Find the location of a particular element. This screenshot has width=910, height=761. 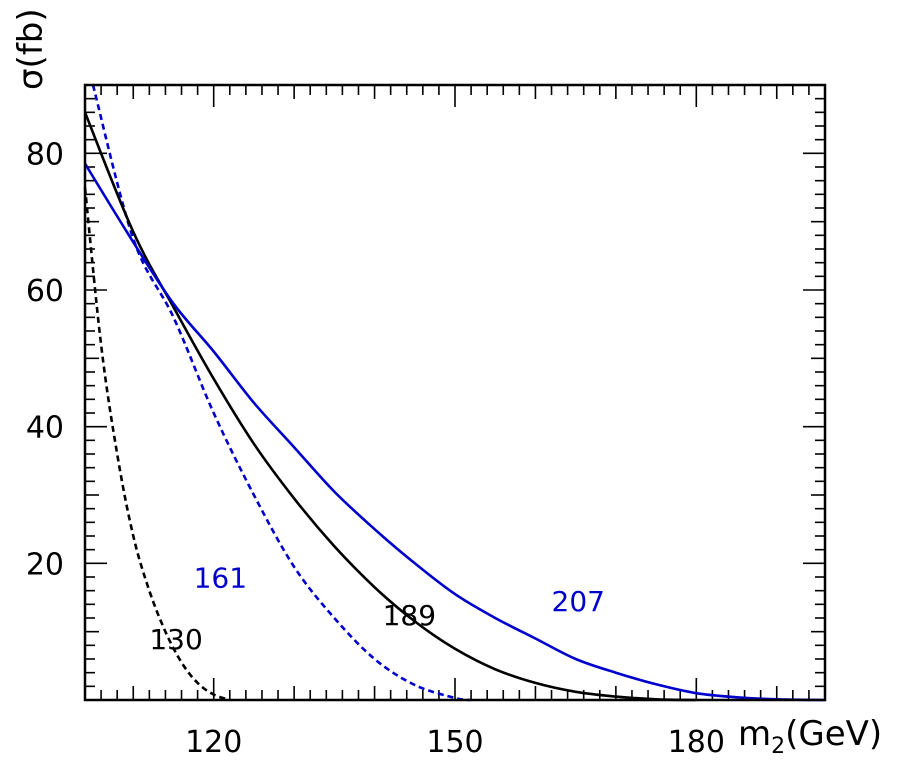

x-tick-label: 150 is located at coordinates (454, 742).